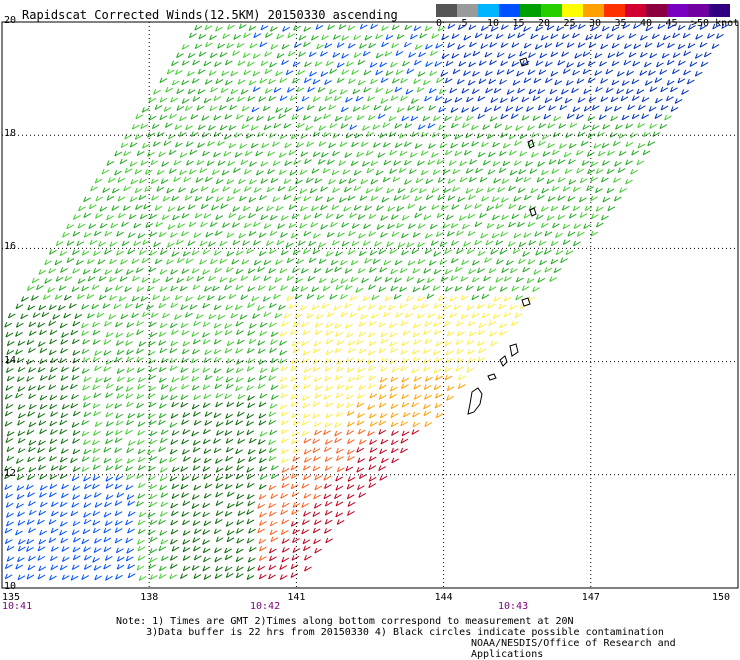 The width and height of the screenshot is (740, 660). I want to click on legend-labels: 0 5 10 15 20 25 30 35 40 45 >50 knots, so click(588, 24).